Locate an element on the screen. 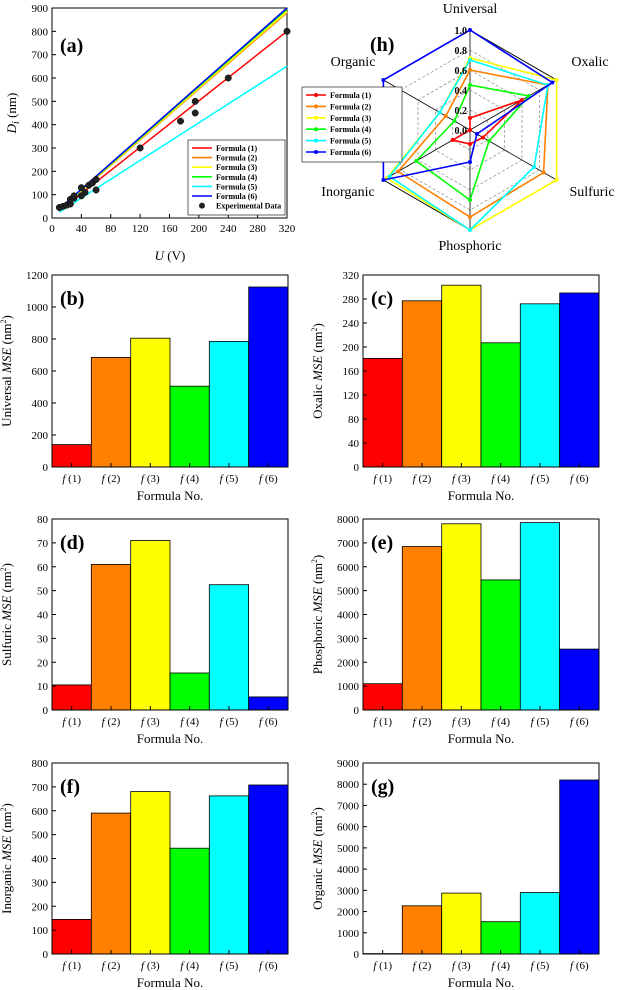 This screenshot has height=990, width=618. x-tick-label: 40 is located at coordinates (82, 229).